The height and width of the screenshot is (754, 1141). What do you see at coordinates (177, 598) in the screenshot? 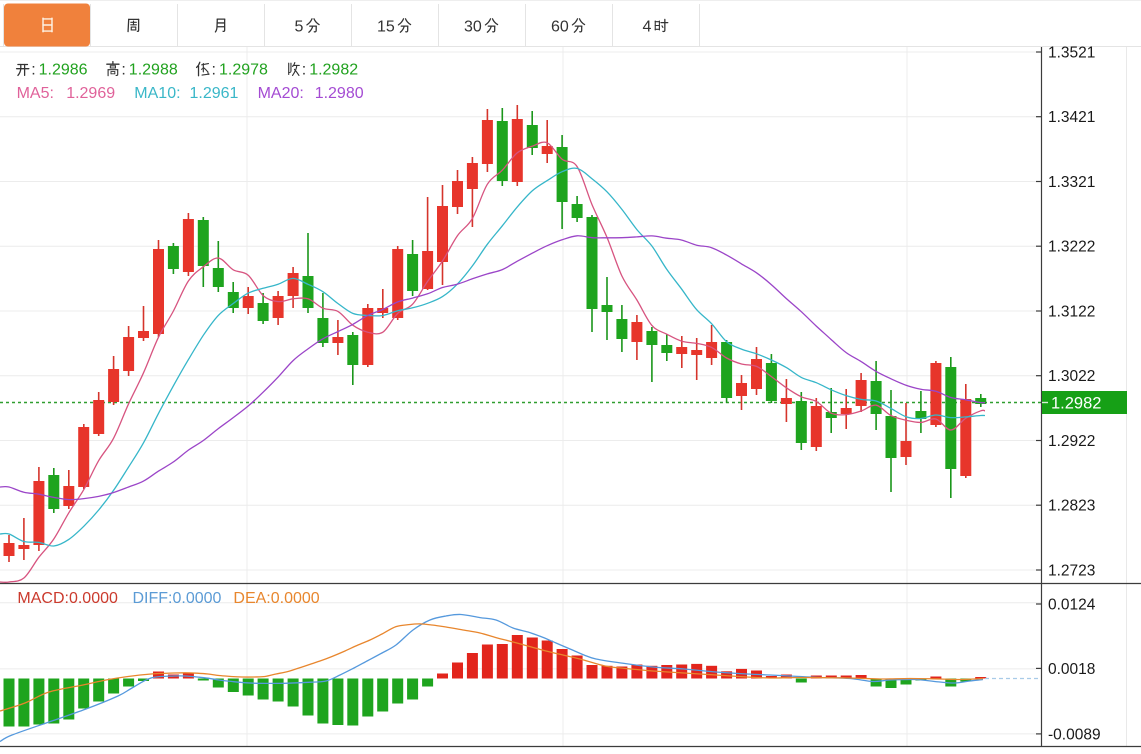
I see `svg-text: DIFF:0.0000` at bounding box center [177, 598].